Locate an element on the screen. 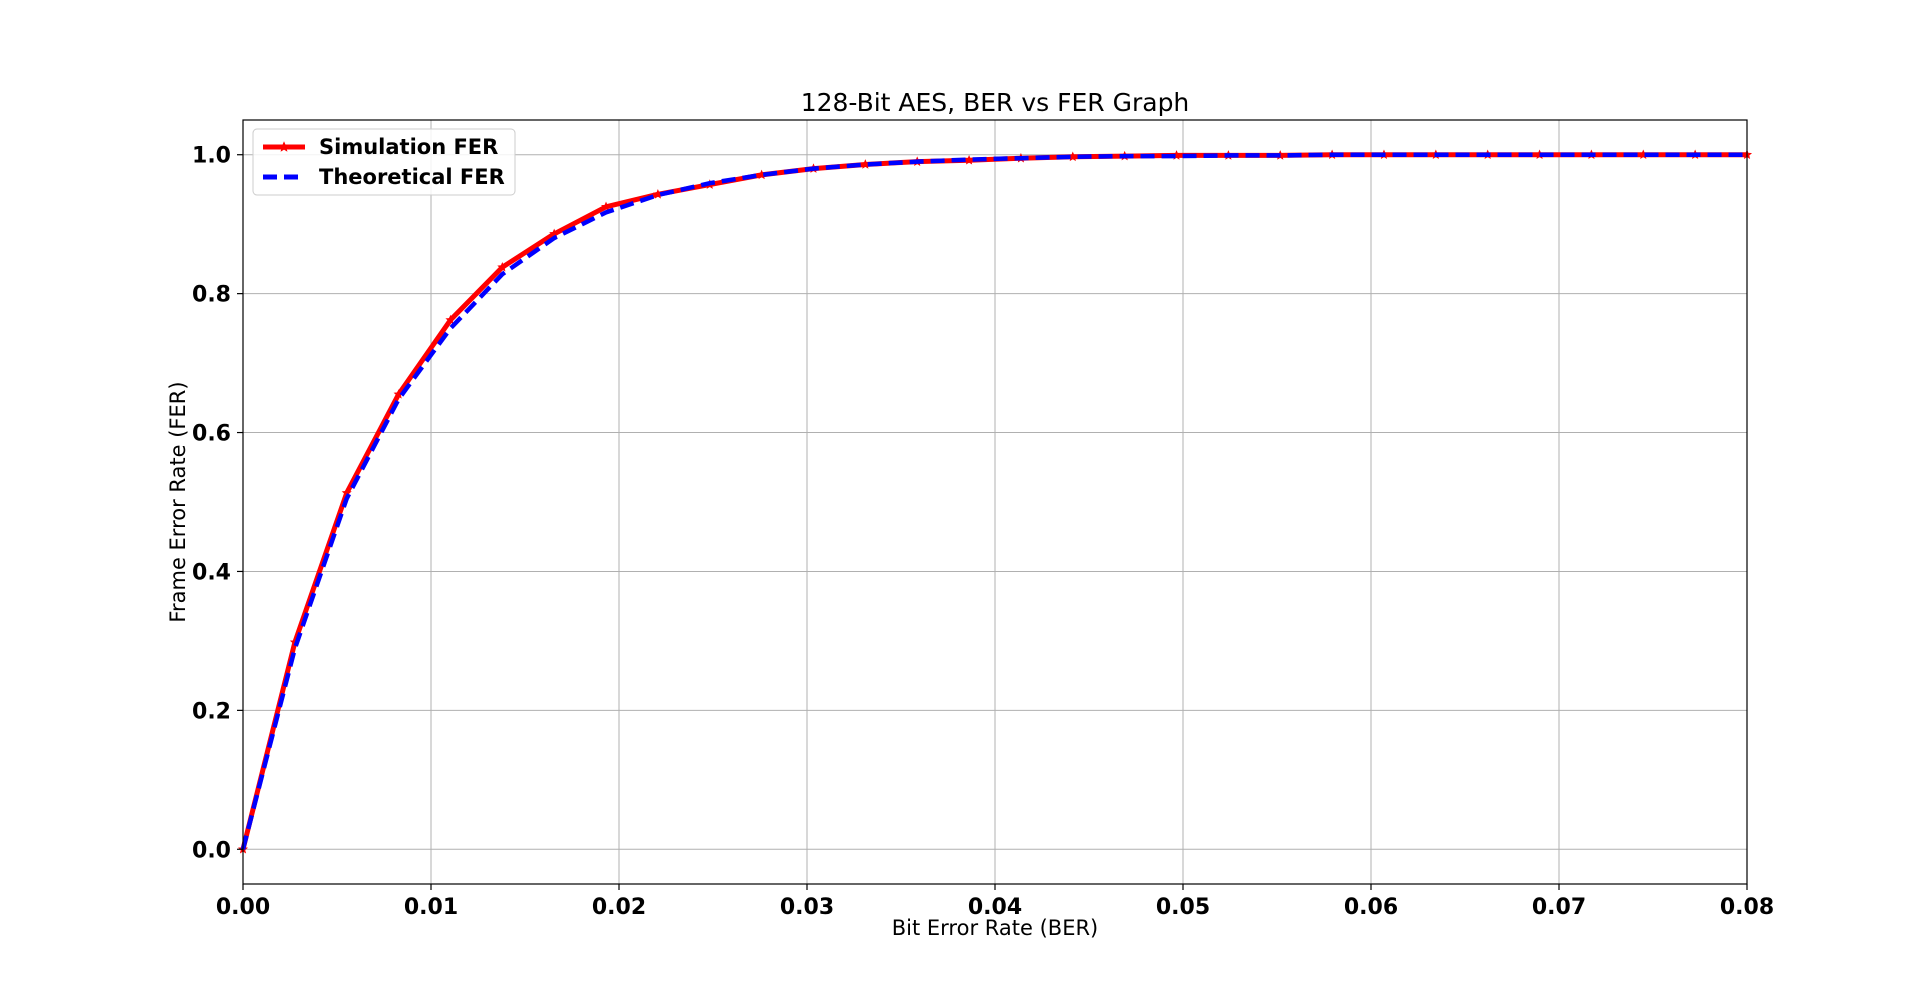 The image size is (1920, 982). legend: Simulation FER Theoretical FER is located at coordinates (384, 162).